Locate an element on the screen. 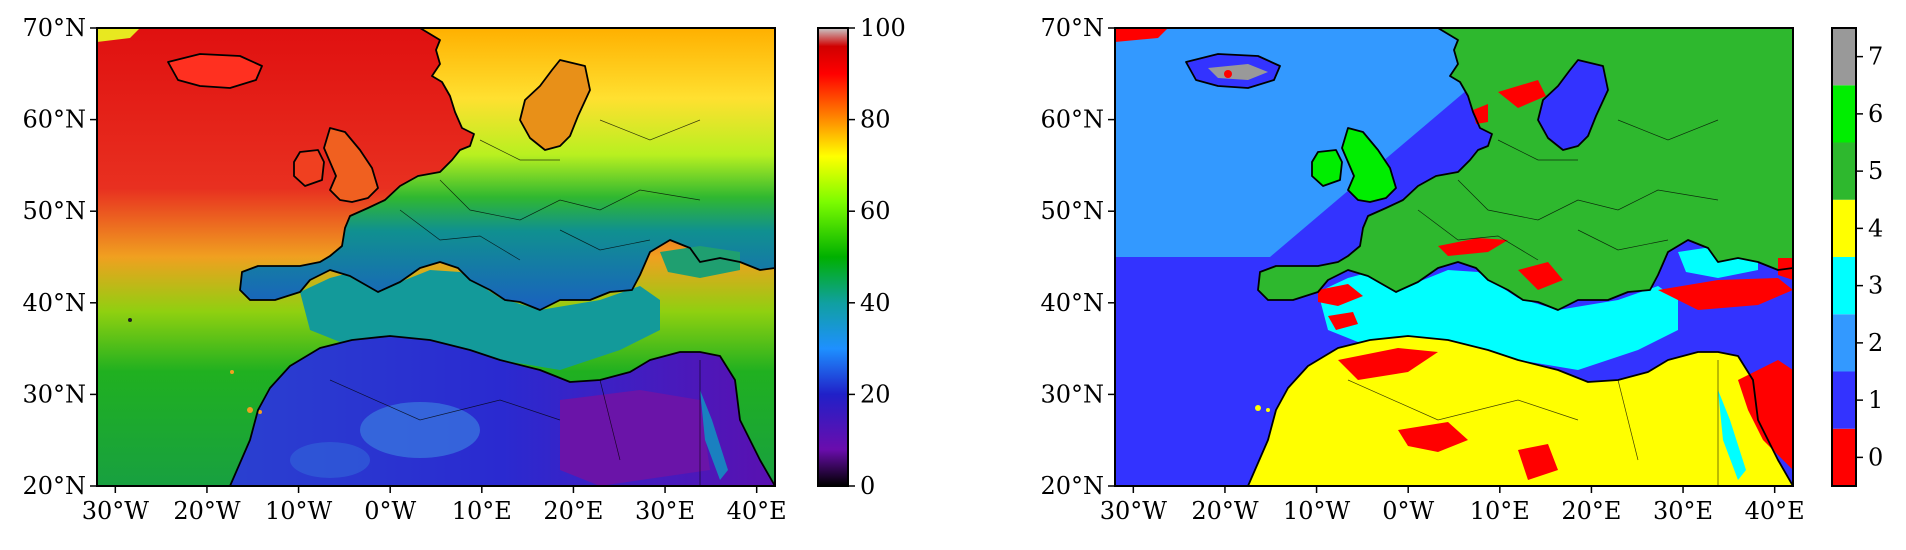 Image resolution: width=1906 pixels, height=550 pixels. left-colorbar-tick-label: 80 is located at coordinates (875, 120).